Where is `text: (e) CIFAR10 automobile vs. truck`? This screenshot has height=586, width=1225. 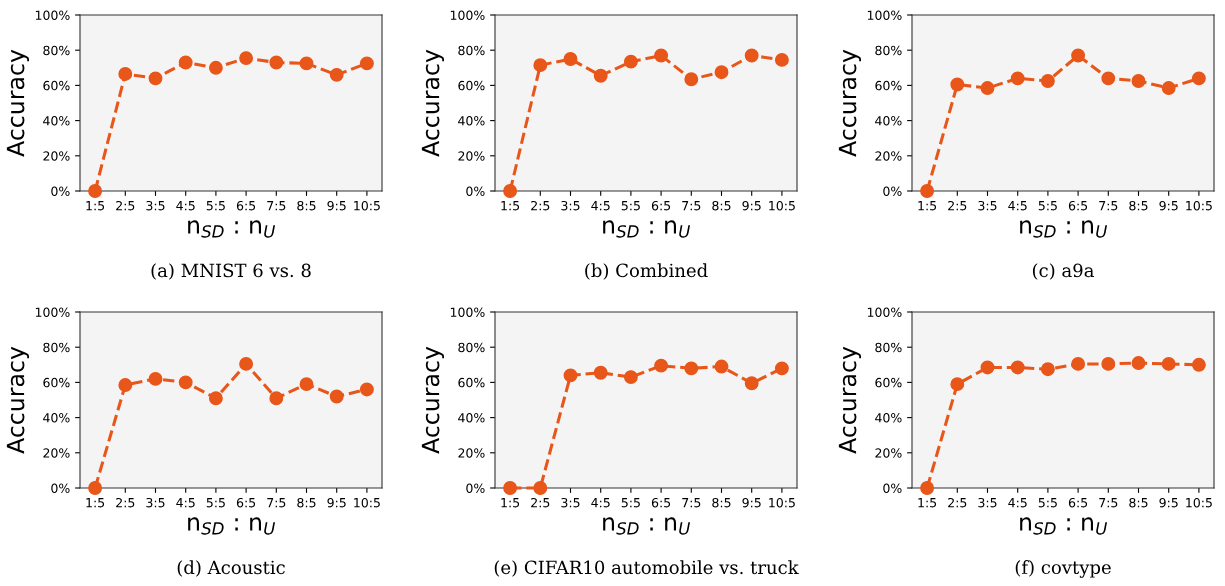
text: (e) CIFAR10 automobile vs. truck is located at coordinates (646, 568).